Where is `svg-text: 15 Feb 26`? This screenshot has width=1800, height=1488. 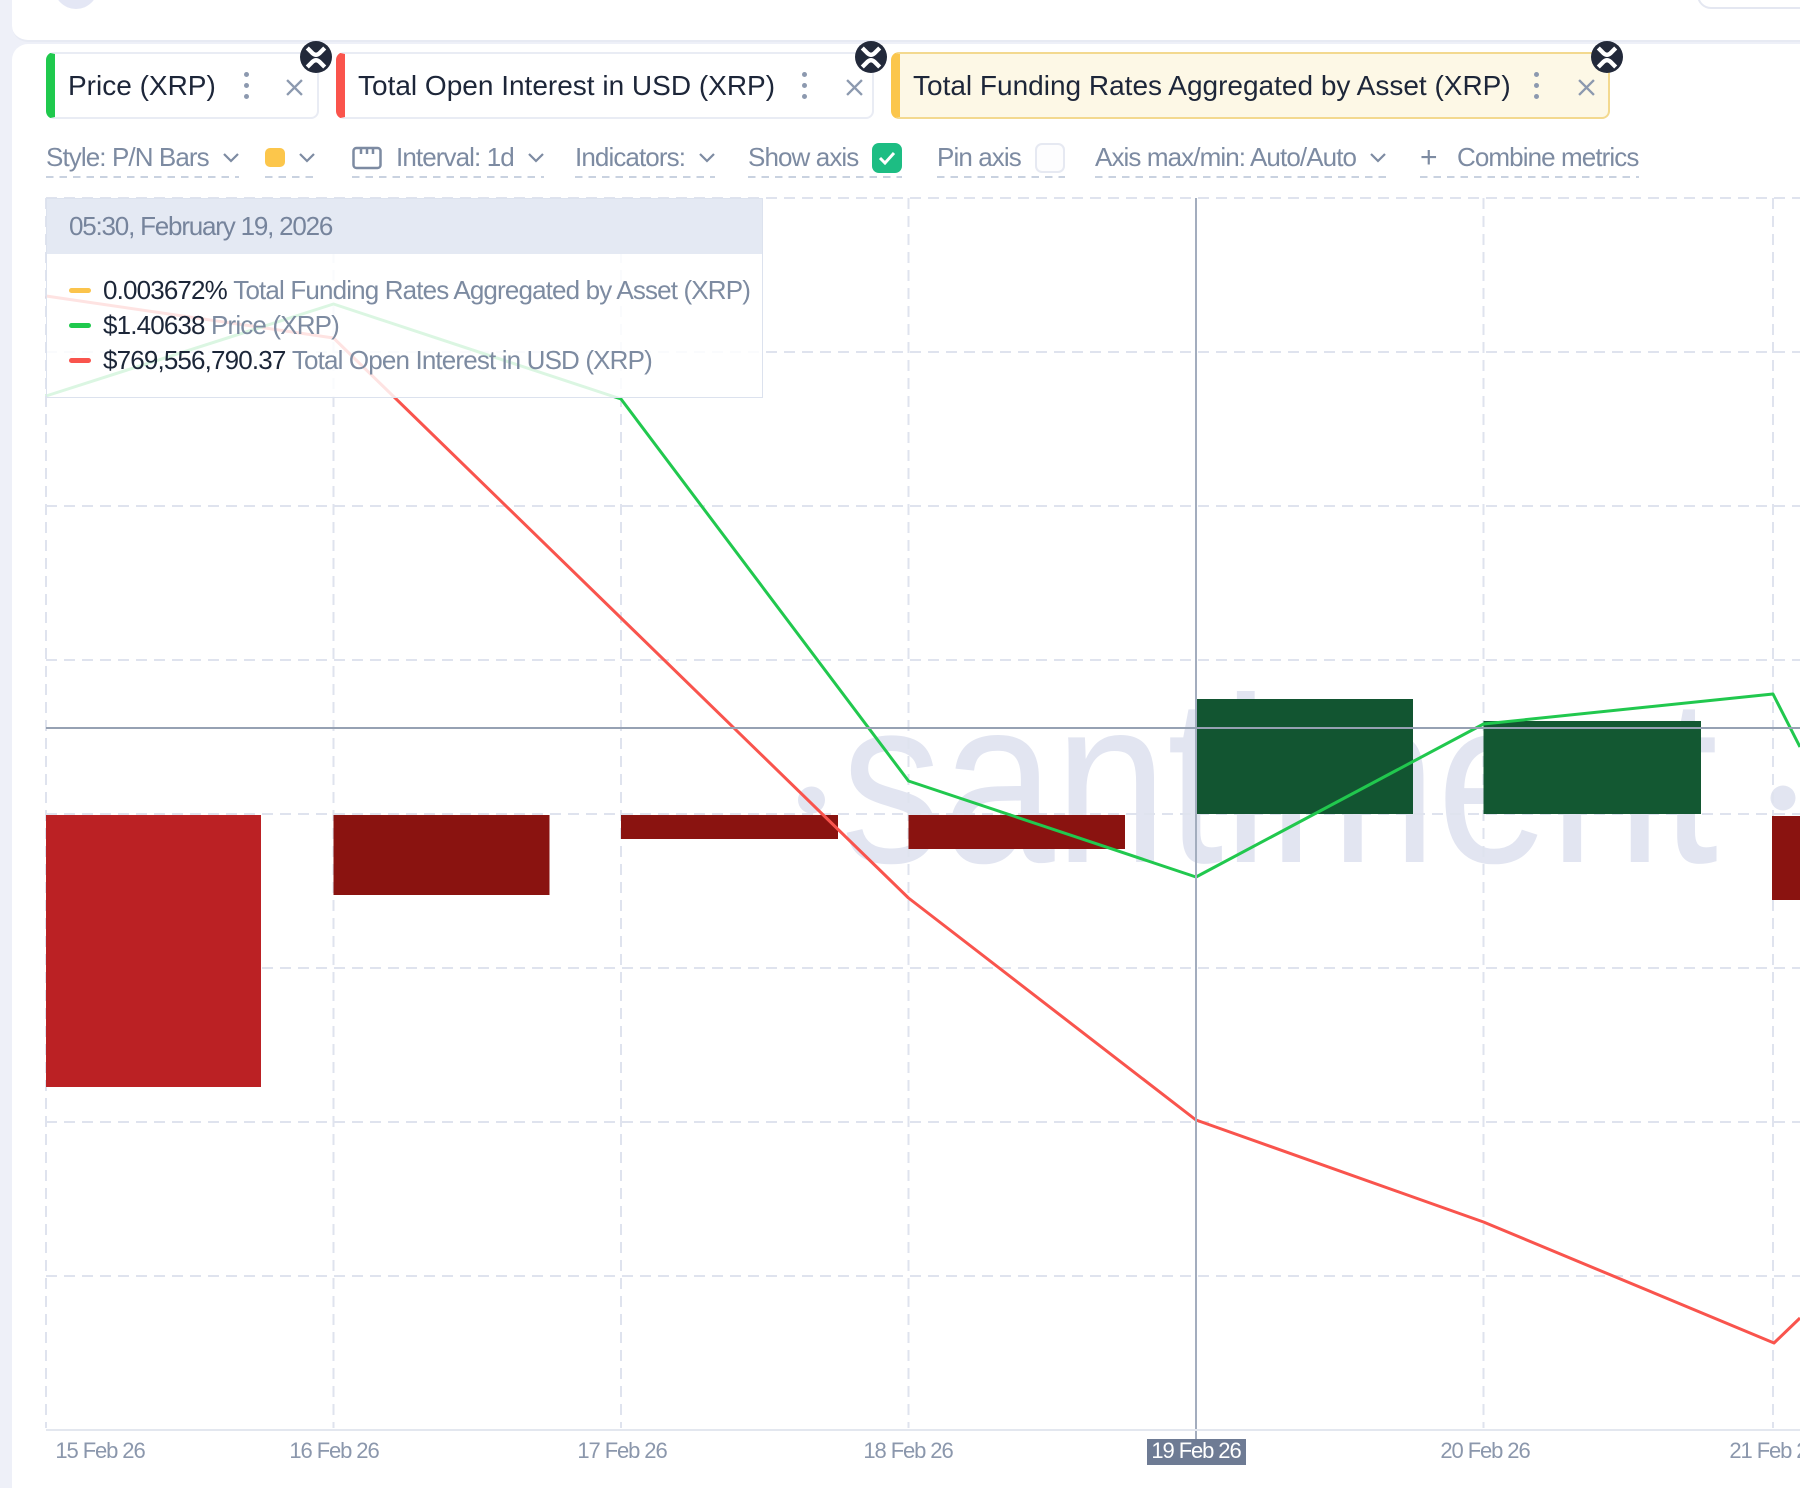
svg-text: 15 Feb 26 is located at coordinates (100, 1450).